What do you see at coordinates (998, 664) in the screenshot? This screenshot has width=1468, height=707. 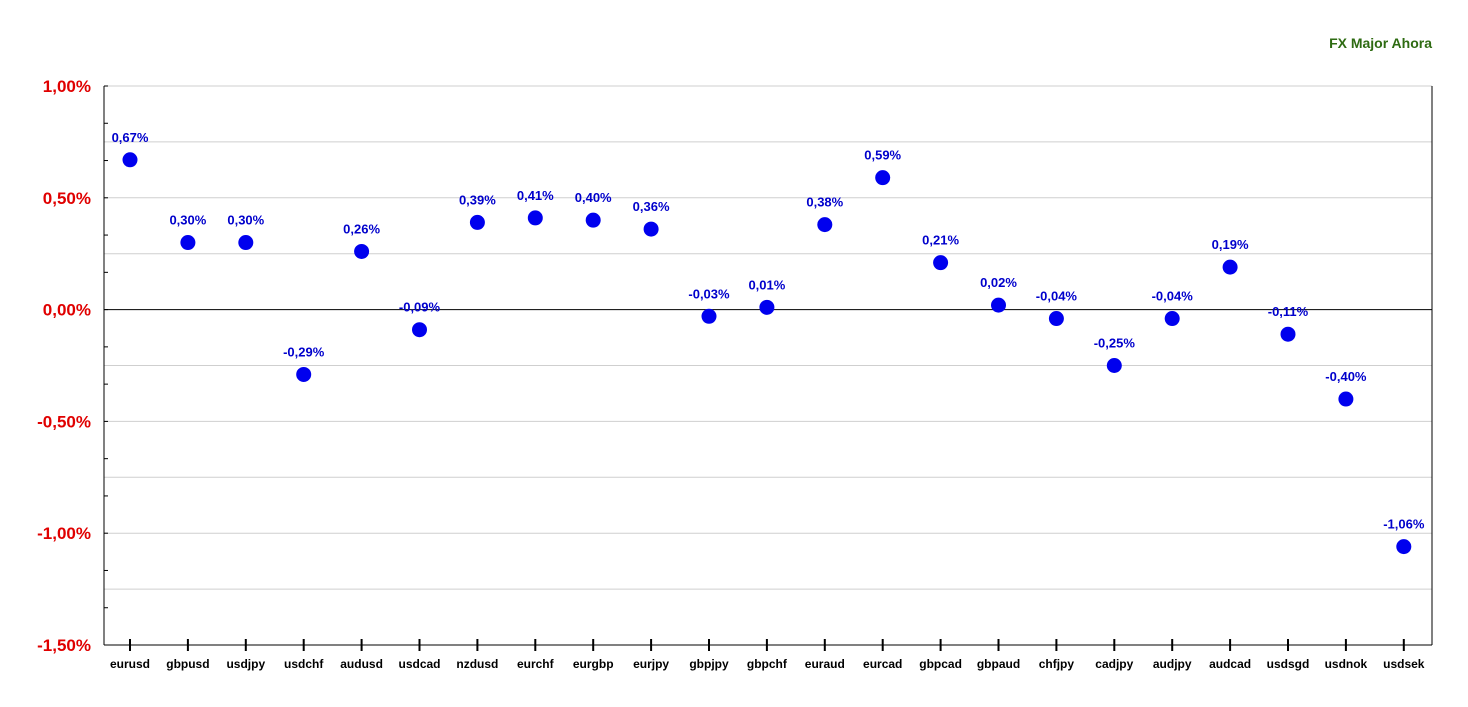 I see `x-tick-label: gbpaud` at bounding box center [998, 664].